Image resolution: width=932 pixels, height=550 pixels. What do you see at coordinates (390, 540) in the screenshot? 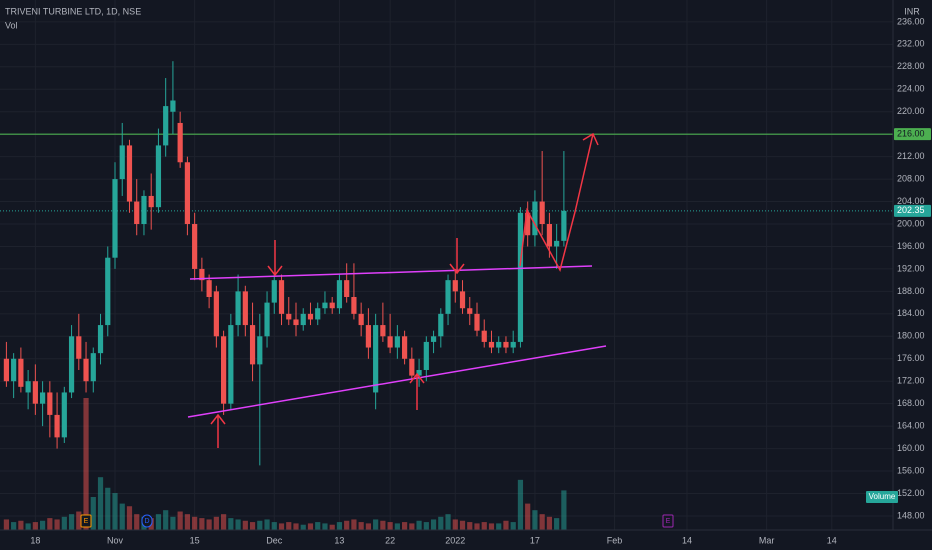
I see `x-tick-label: 22` at bounding box center [390, 540].